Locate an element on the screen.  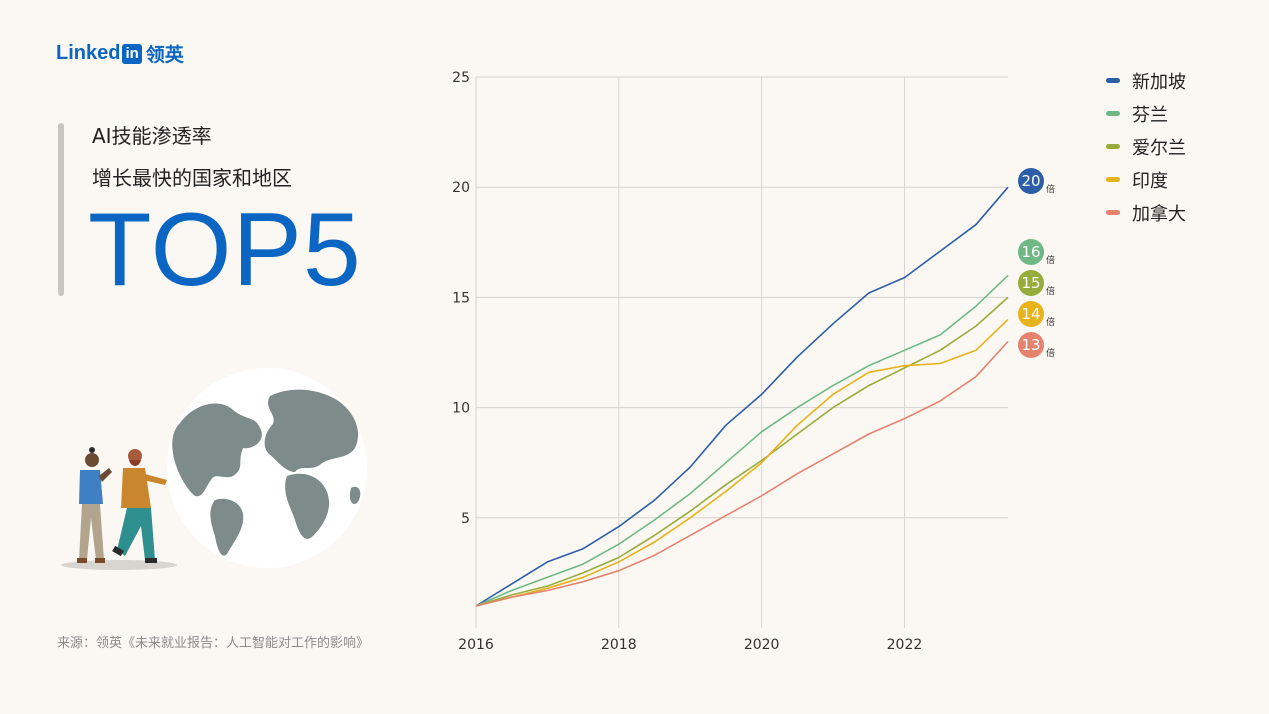
y-tick-label: 10 is located at coordinates (461, 409).